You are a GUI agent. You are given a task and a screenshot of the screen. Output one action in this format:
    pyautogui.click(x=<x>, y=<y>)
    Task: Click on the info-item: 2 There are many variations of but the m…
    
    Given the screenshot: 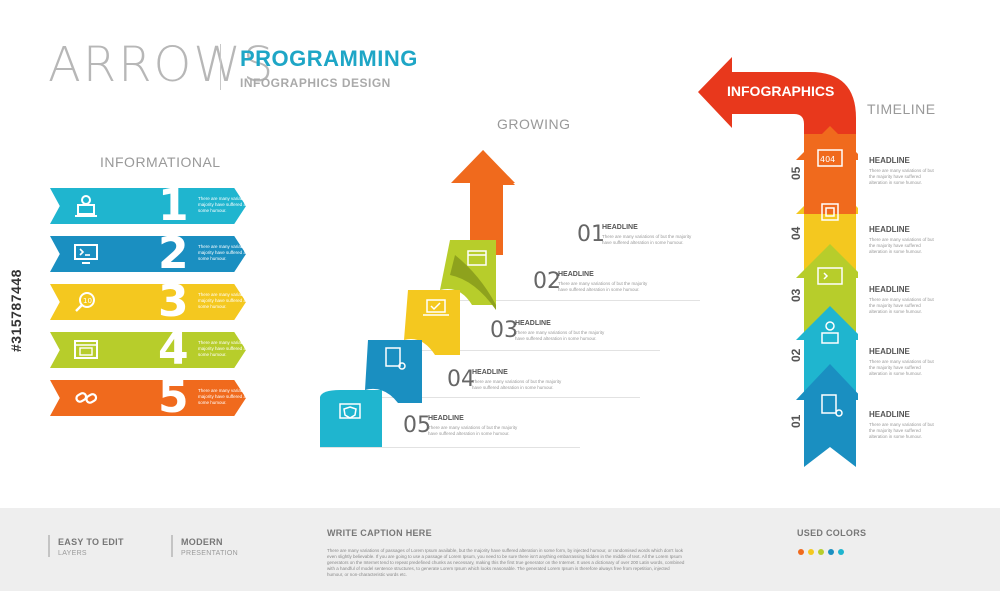 What is the action you would take?
    pyautogui.click(x=160, y=254)
    